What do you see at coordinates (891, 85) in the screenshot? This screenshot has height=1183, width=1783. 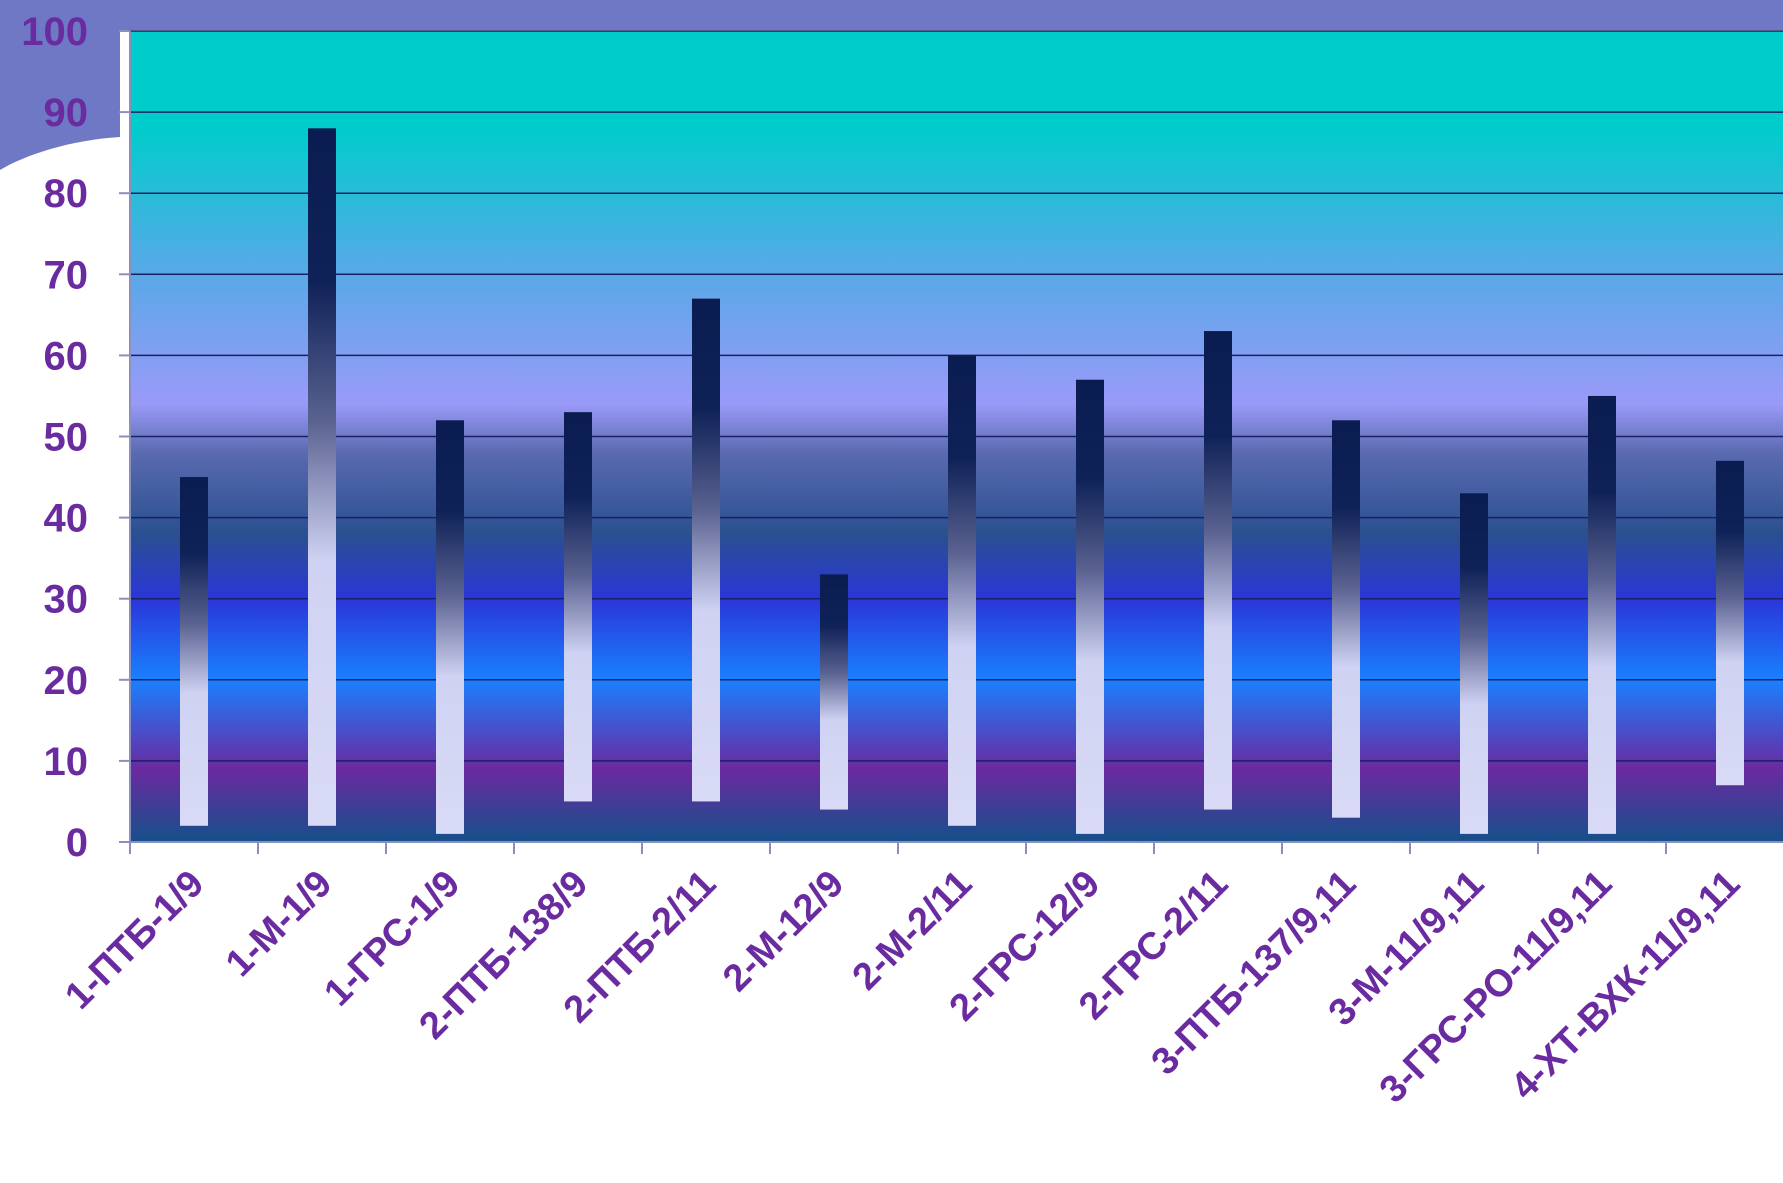 I see `corner-accent` at bounding box center [891, 85].